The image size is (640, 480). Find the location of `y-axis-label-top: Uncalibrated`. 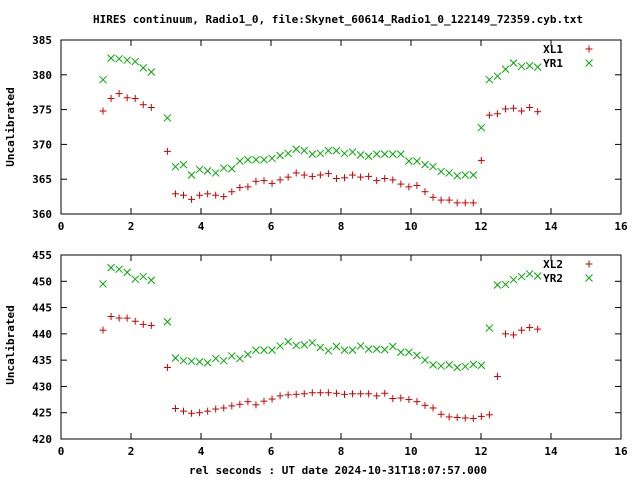

y-axis-label-top: Uncalibrated is located at coordinates (10, 126).